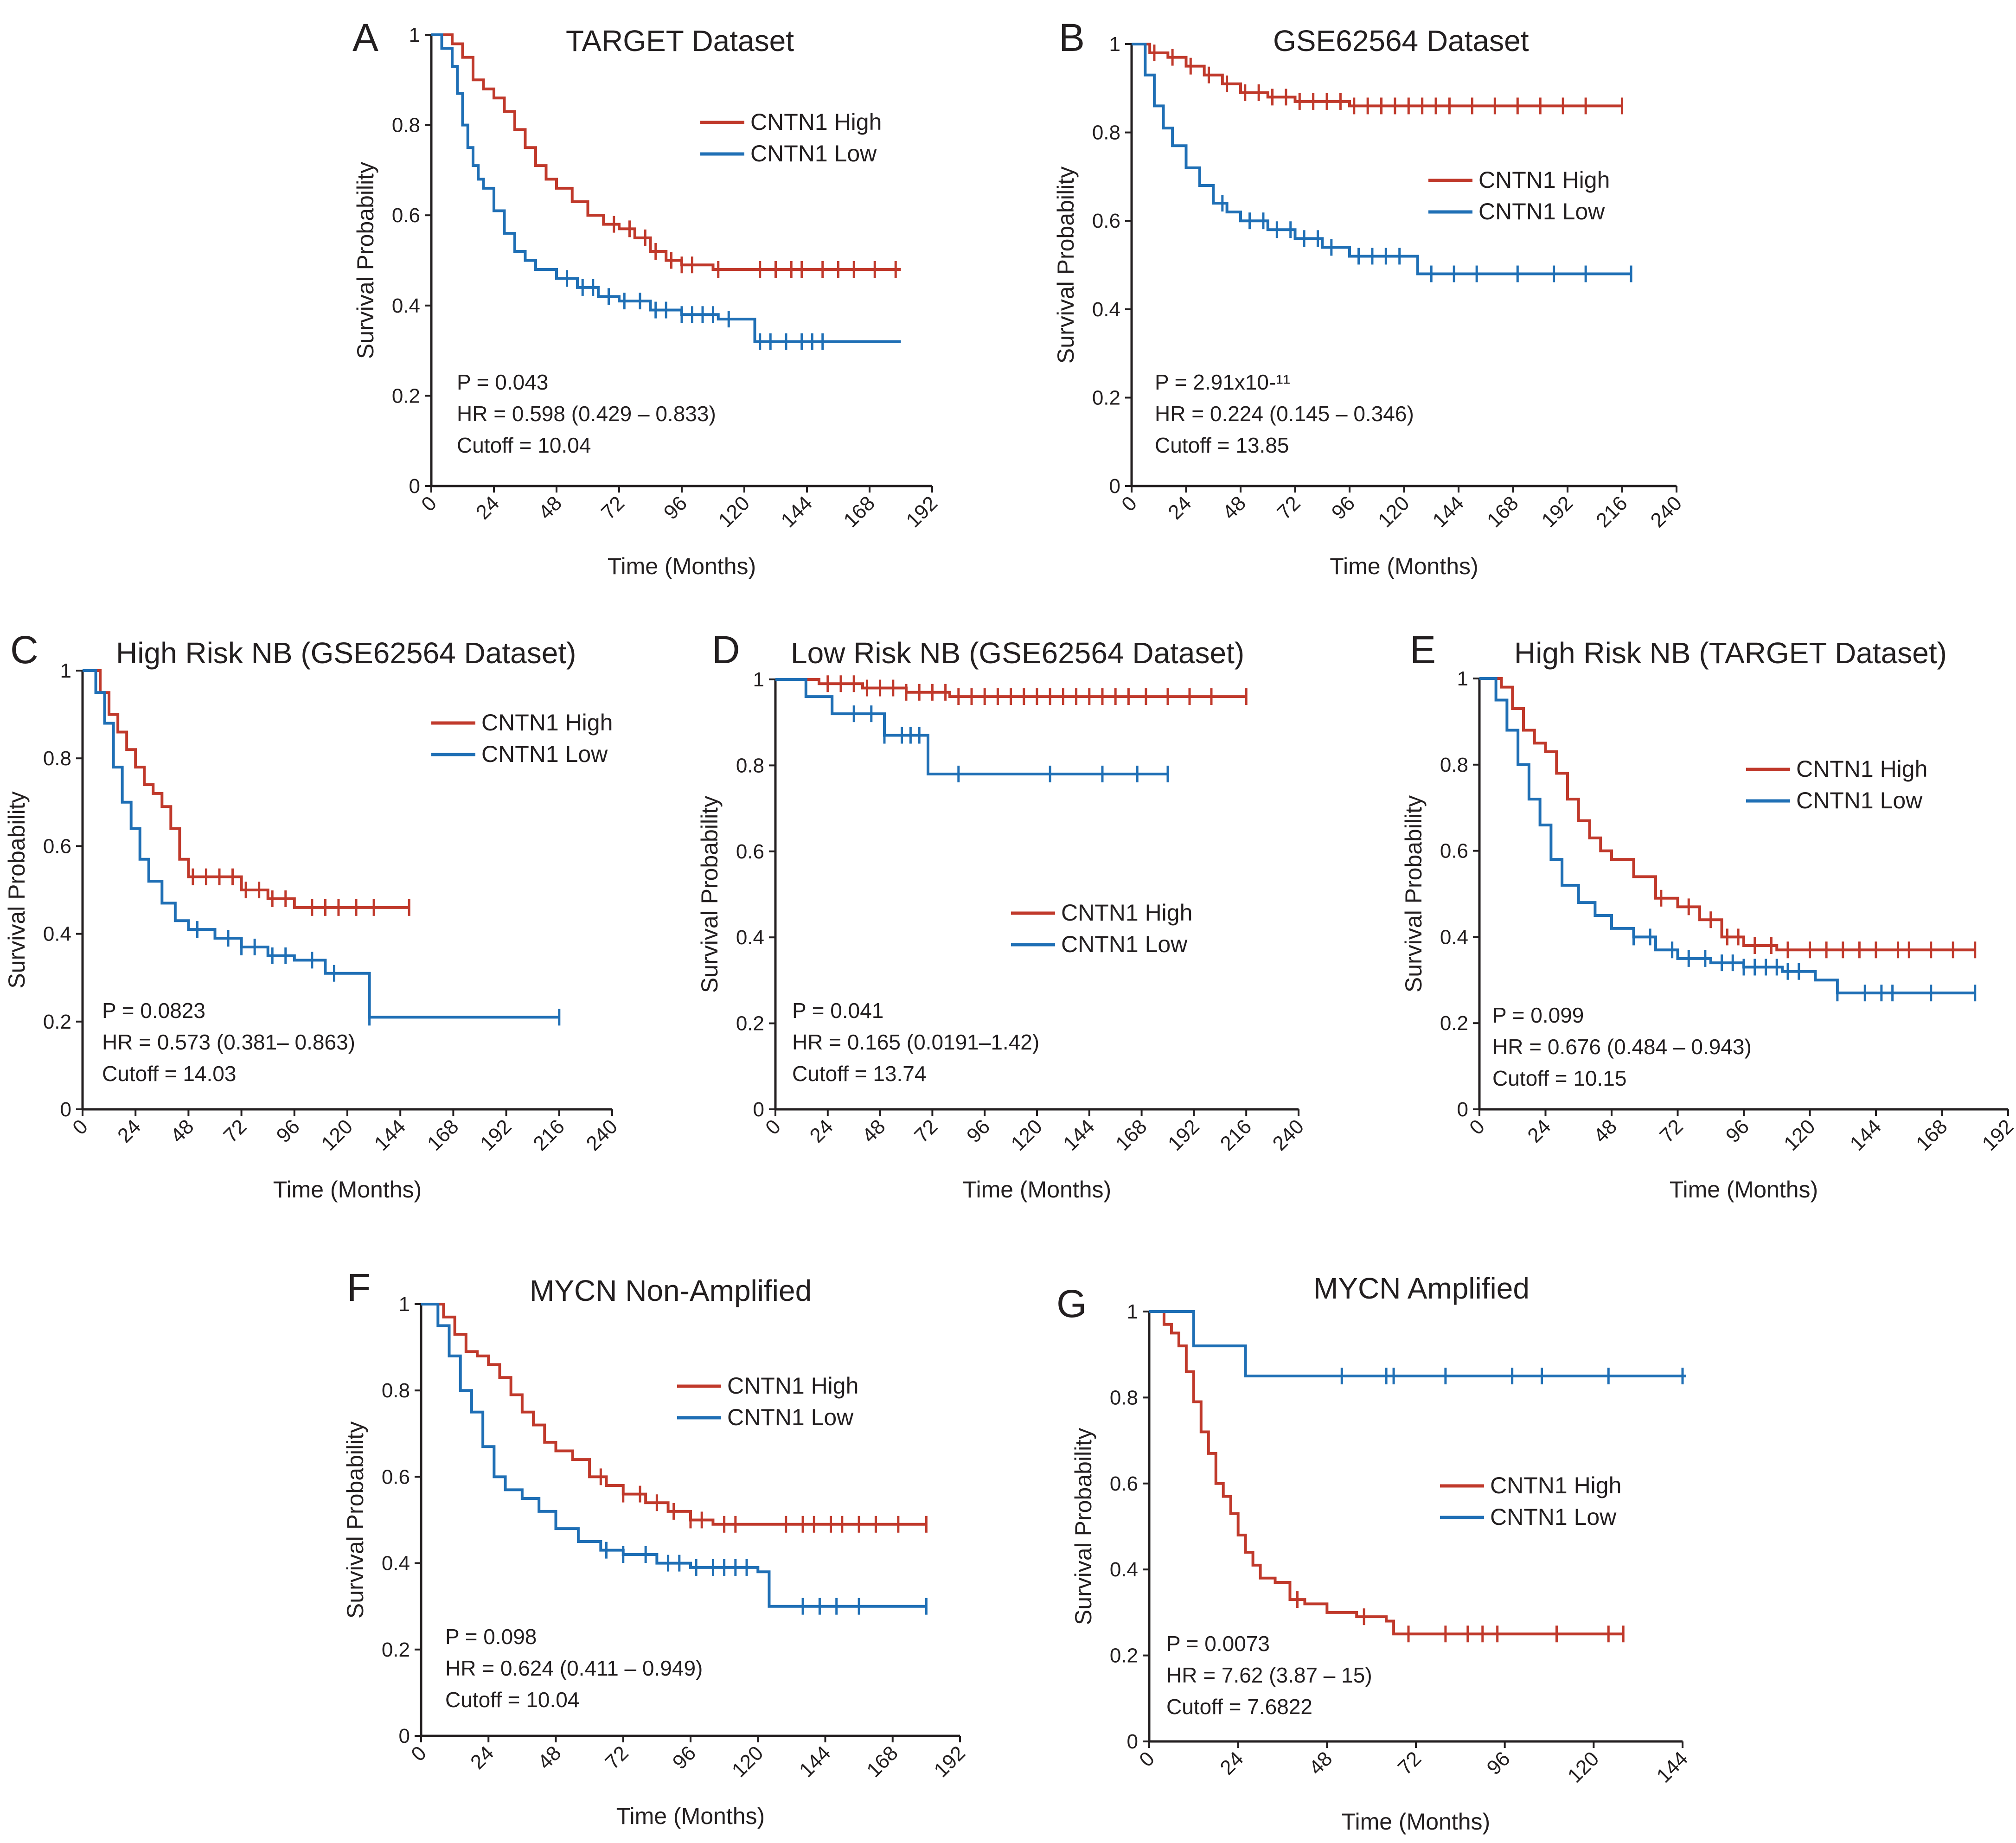  What do you see at coordinates (169, 1074) in the screenshot?
I see `stat-line: Cutoff = 14.03` at bounding box center [169, 1074].